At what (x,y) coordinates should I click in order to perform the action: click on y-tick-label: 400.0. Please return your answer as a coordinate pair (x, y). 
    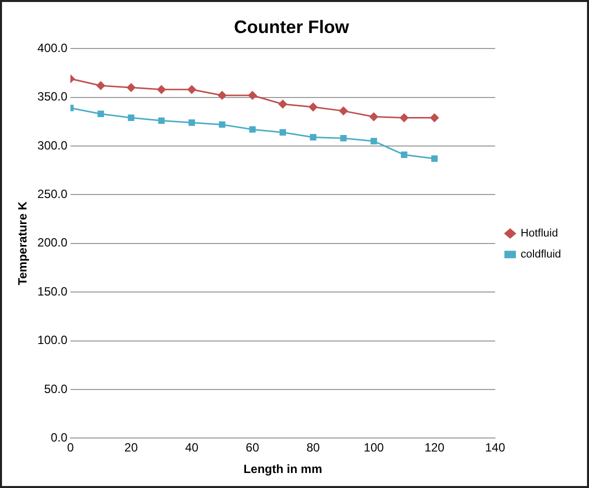
    Looking at the image, I should click on (52, 47).